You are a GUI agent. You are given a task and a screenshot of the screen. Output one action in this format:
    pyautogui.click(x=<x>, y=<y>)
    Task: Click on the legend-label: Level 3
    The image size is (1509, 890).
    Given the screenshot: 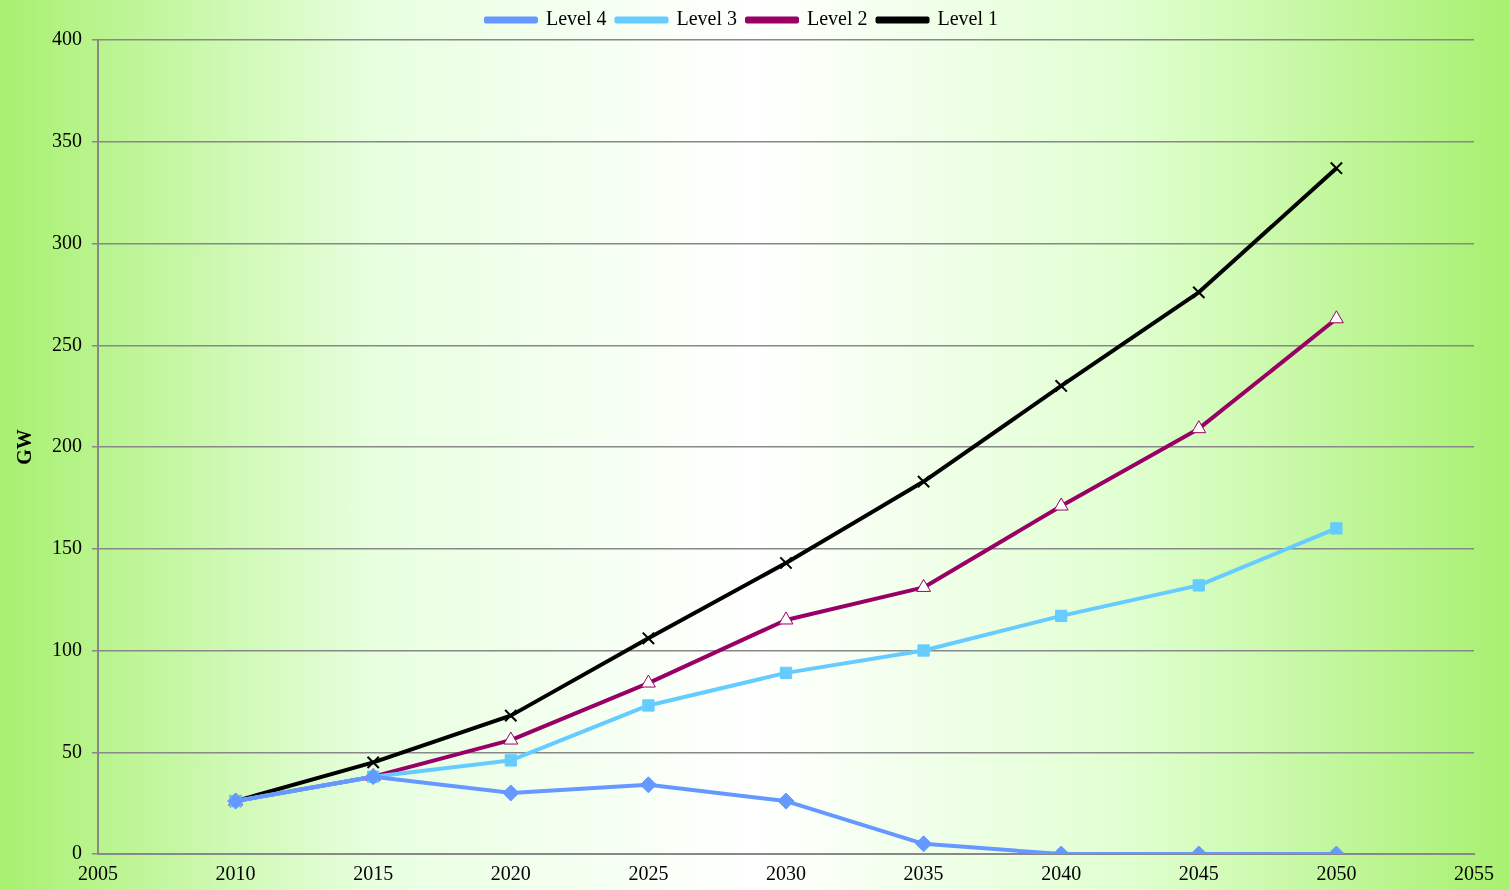 What is the action you would take?
    pyautogui.click(x=706, y=18)
    